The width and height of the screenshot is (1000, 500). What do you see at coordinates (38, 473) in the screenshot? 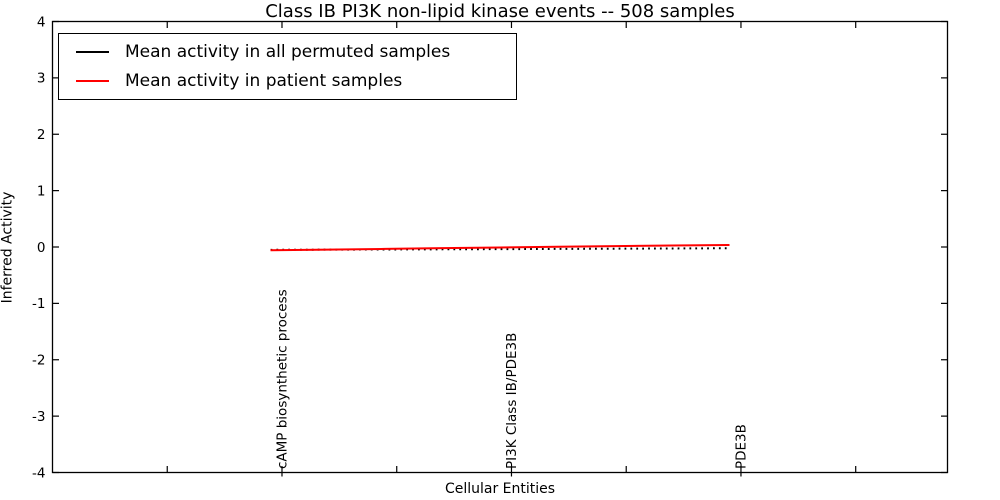
I see `y-tick-label: -4` at bounding box center [38, 473].